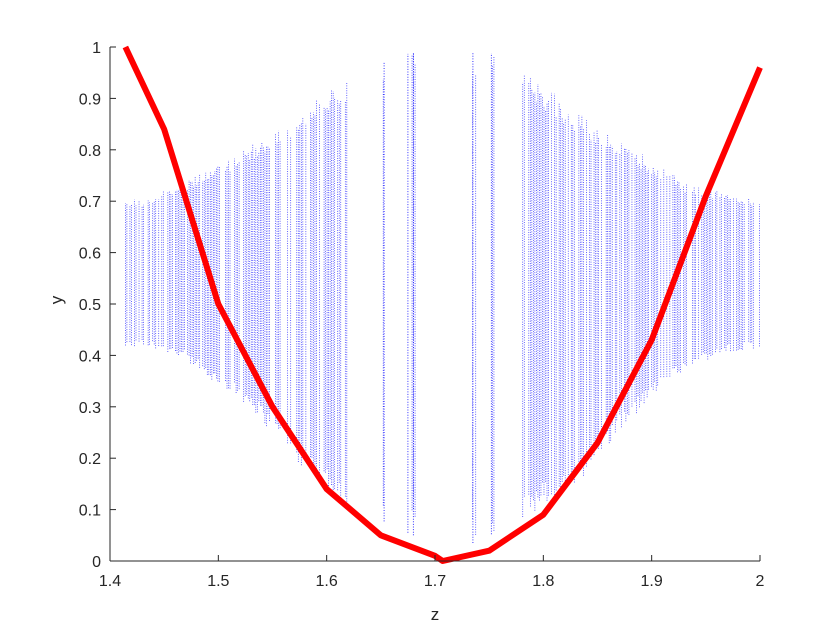 The width and height of the screenshot is (840, 630). Describe the element at coordinates (90, 151) in the screenshot. I see `y-tick-label: 0.8` at that location.